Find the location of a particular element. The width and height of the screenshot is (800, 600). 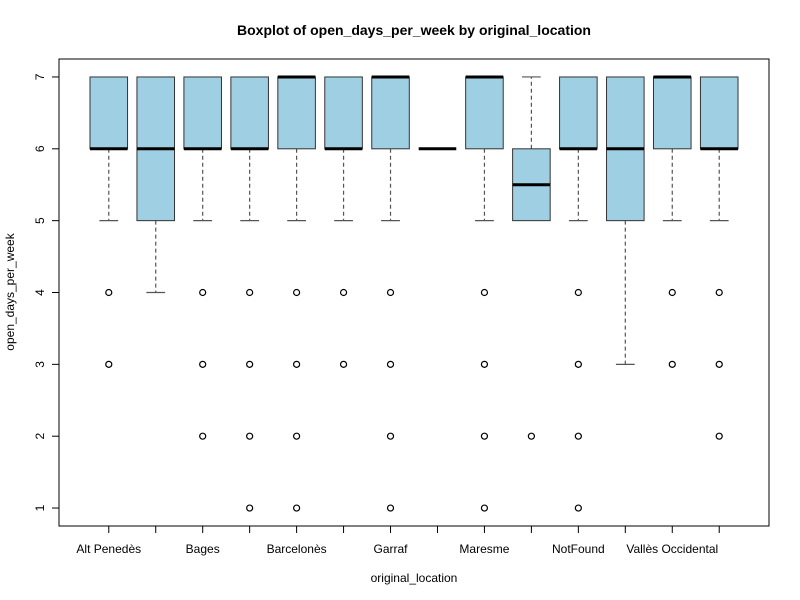

x-tick-label: Garraf is located at coordinates (391, 549).